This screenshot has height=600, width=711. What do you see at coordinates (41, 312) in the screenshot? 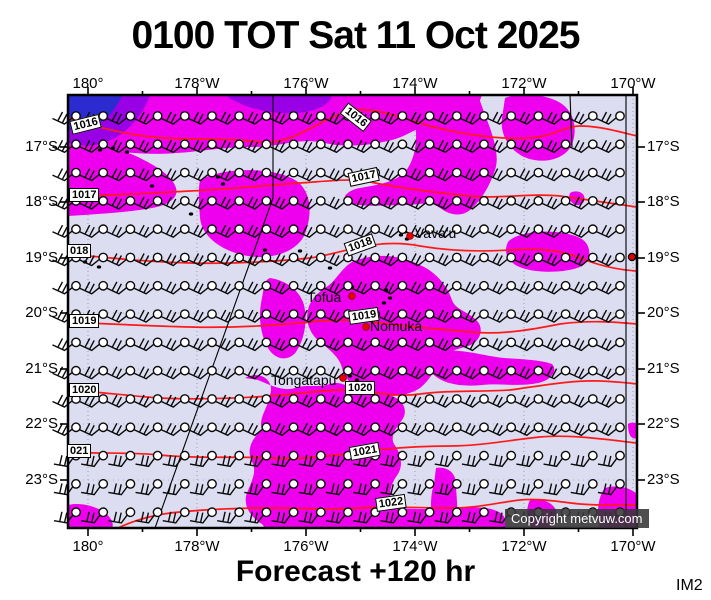
I see `left-axis-label: 20°S` at bounding box center [41, 312].